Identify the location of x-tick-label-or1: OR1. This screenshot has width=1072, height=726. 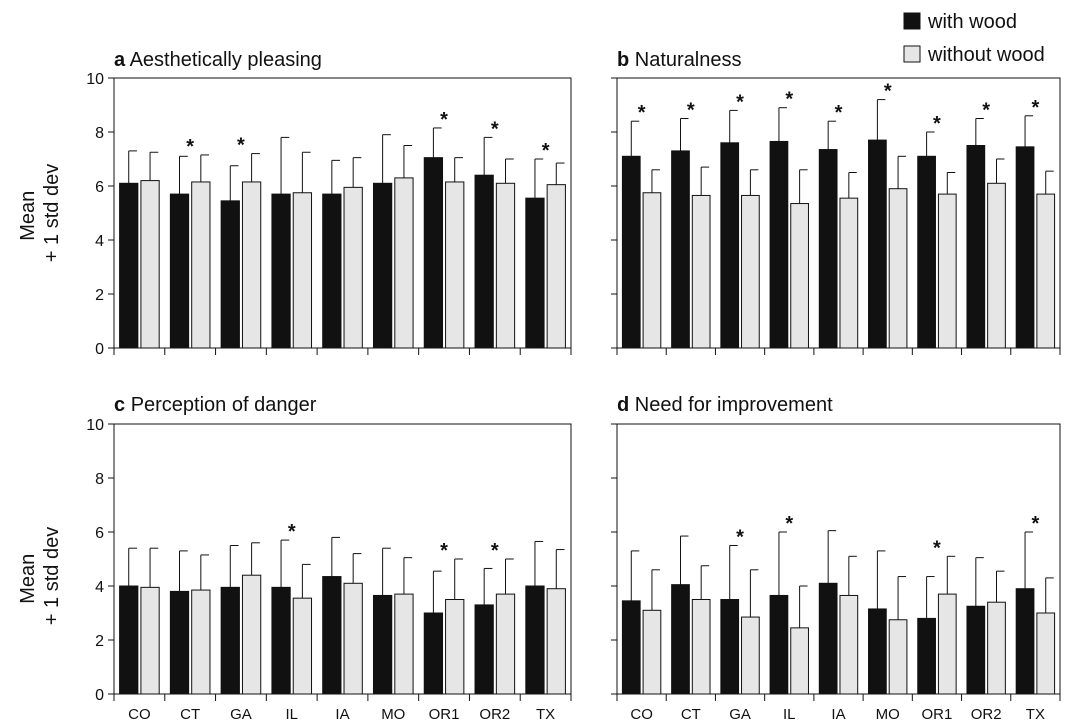
(444, 714).